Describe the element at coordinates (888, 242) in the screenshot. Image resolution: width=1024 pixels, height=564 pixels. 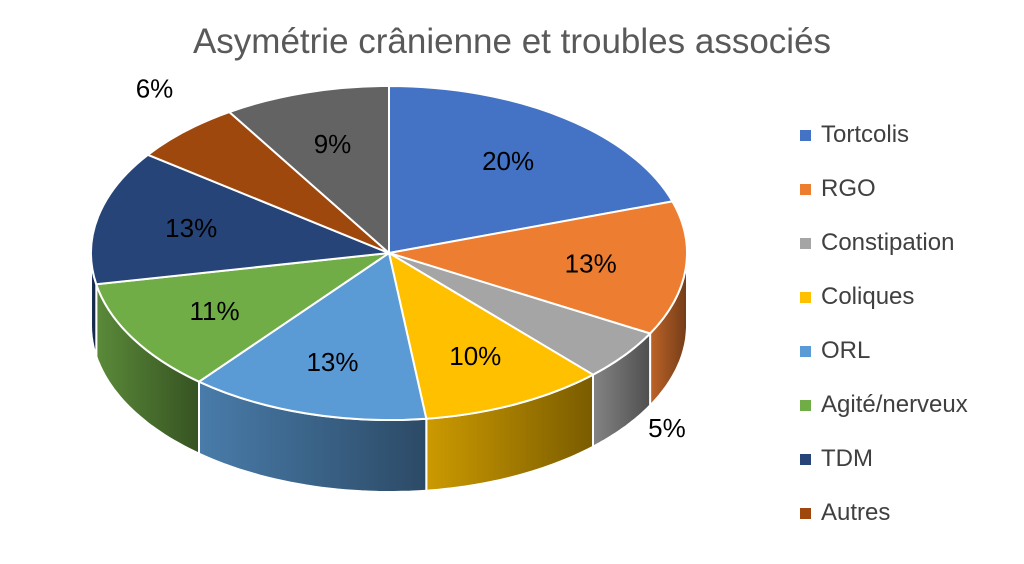
I see `legend-label: Constipation` at that location.